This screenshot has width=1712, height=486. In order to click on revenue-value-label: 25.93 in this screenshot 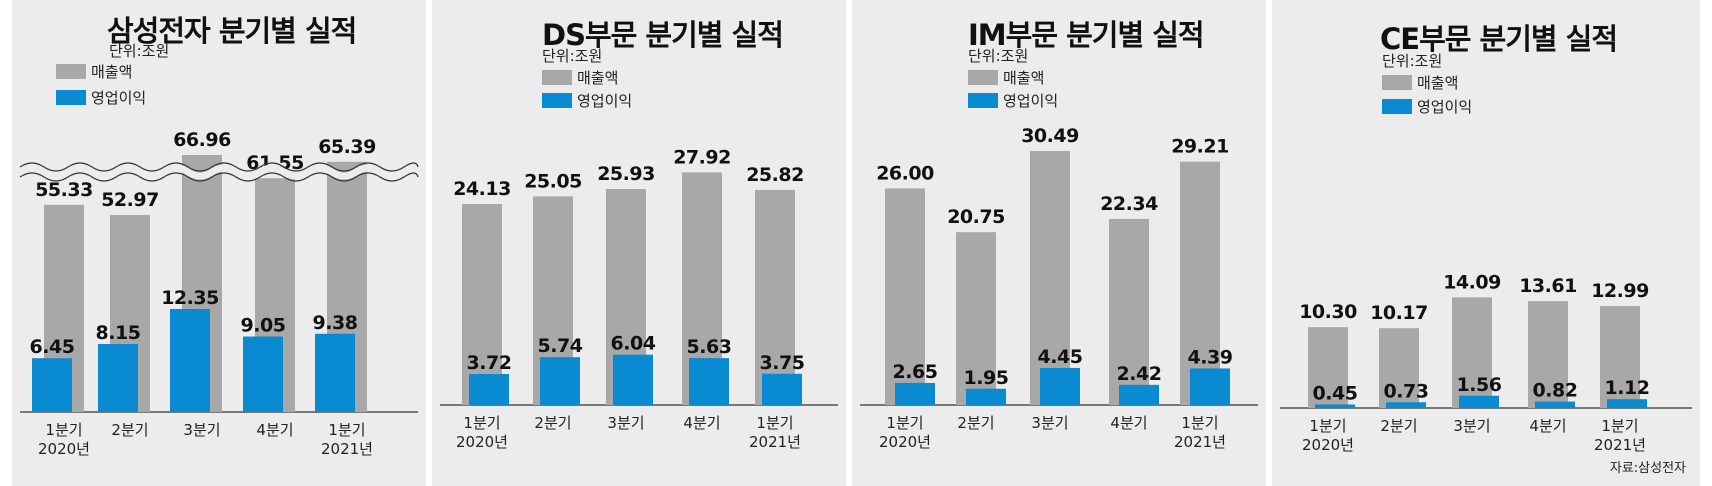, I will do `click(626, 174)`.